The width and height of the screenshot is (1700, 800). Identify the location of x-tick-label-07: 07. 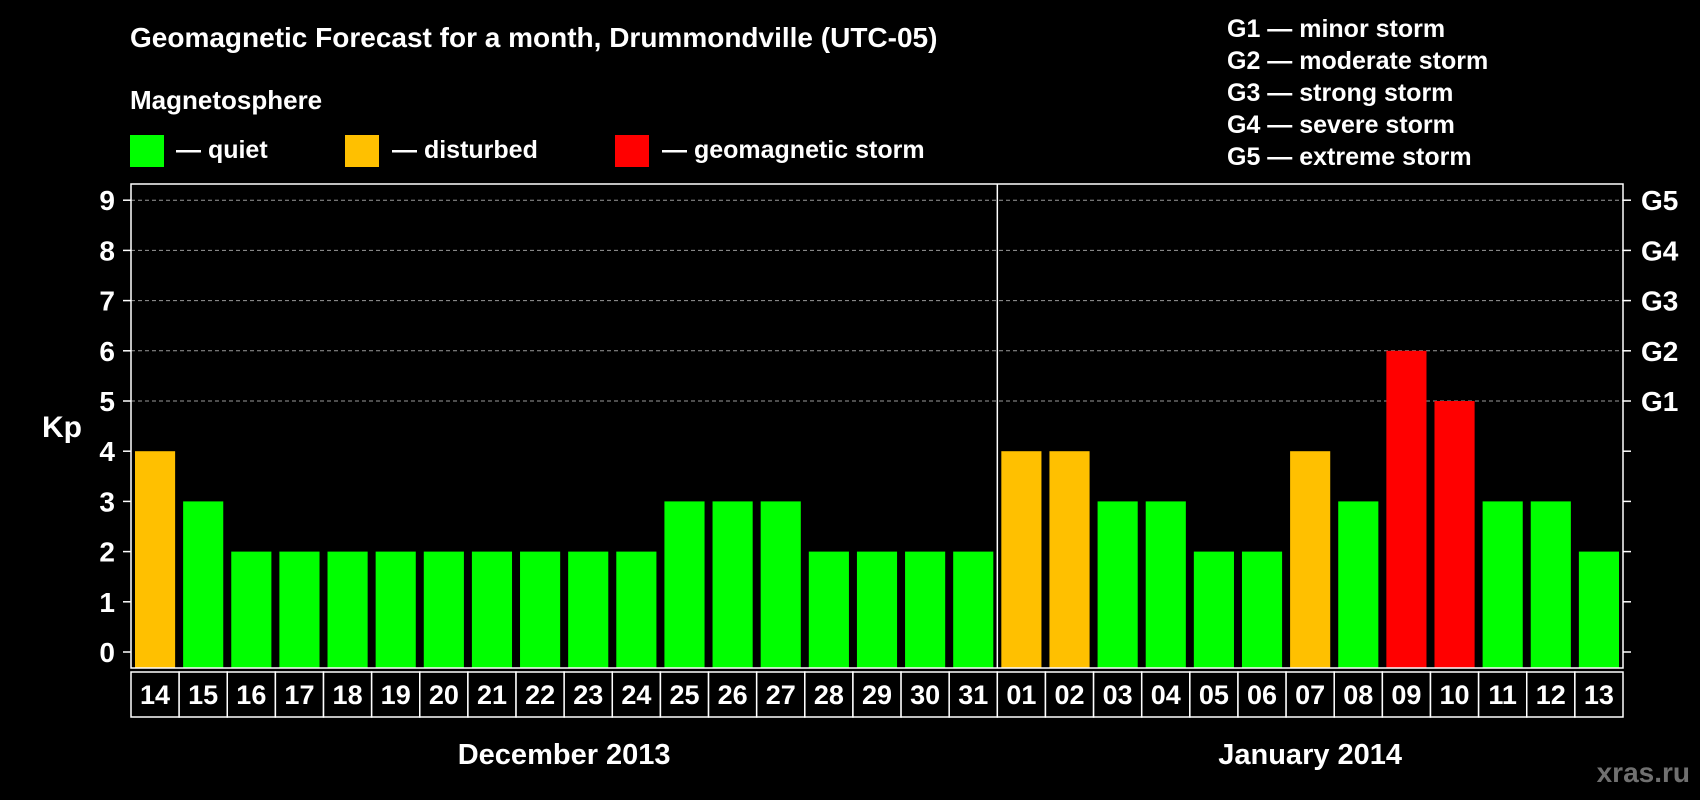
(1310, 695).